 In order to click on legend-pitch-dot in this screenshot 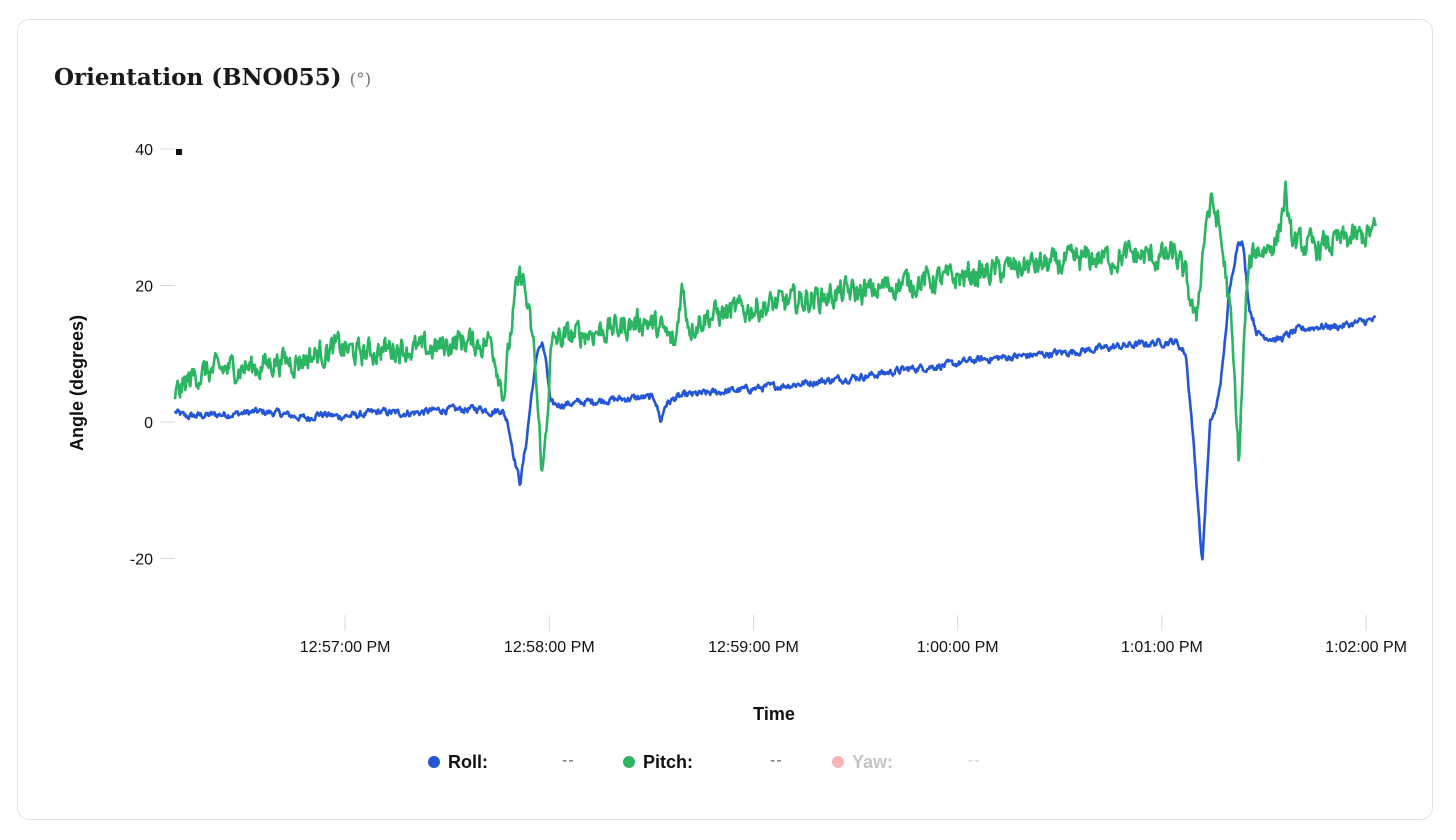, I will do `click(629, 762)`.